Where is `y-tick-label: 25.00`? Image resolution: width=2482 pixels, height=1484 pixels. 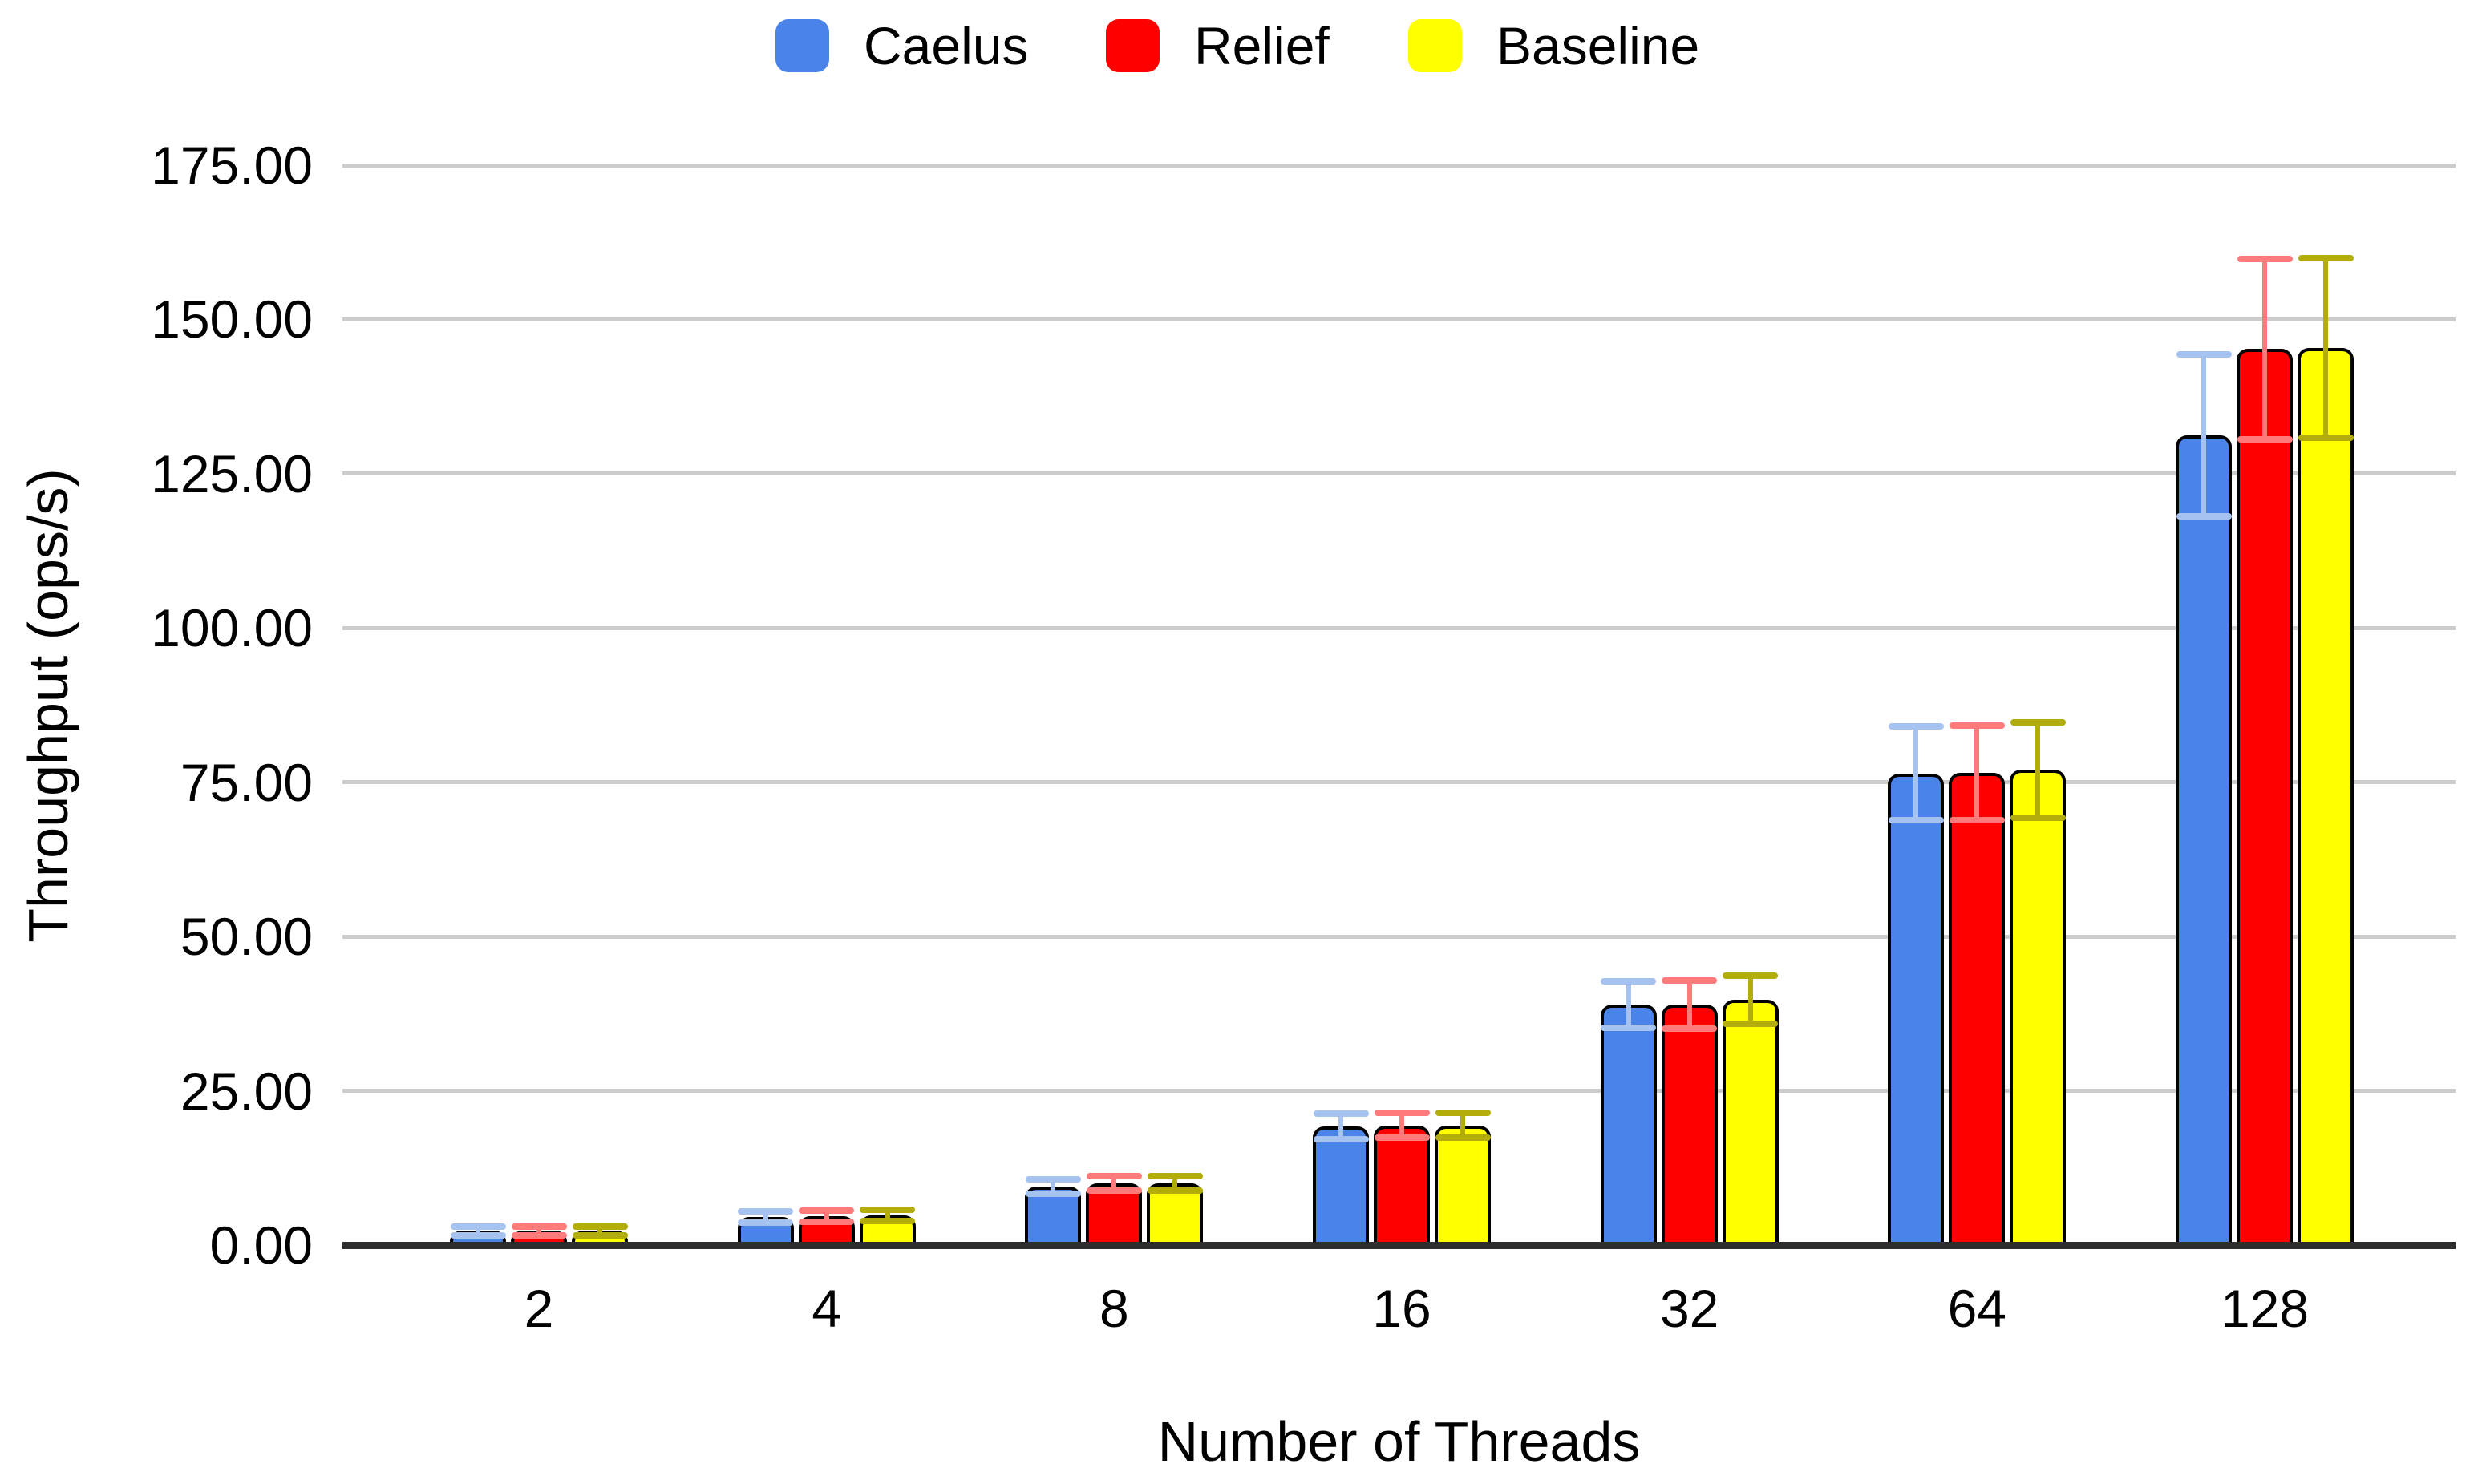 y-tick-label: 25.00 is located at coordinates (247, 1091).